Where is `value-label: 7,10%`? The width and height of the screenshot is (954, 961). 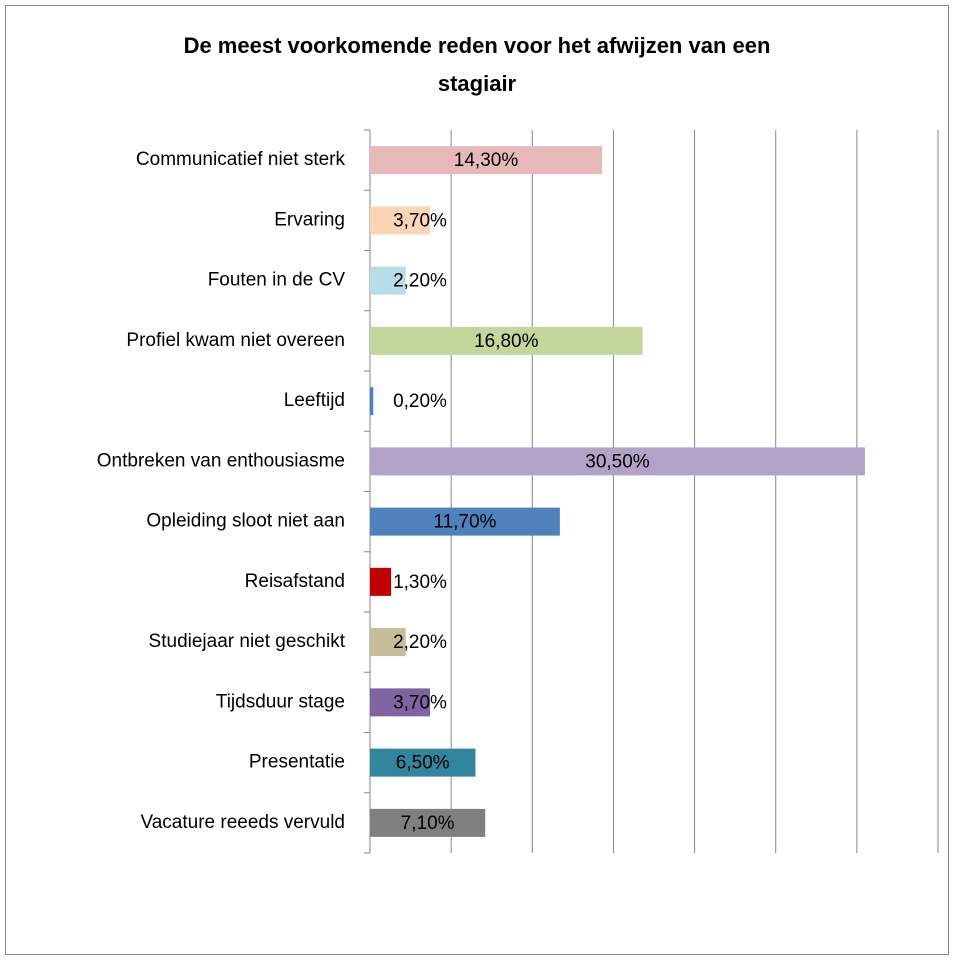
value-label: 7,10% is located at coordinates (428, 823).